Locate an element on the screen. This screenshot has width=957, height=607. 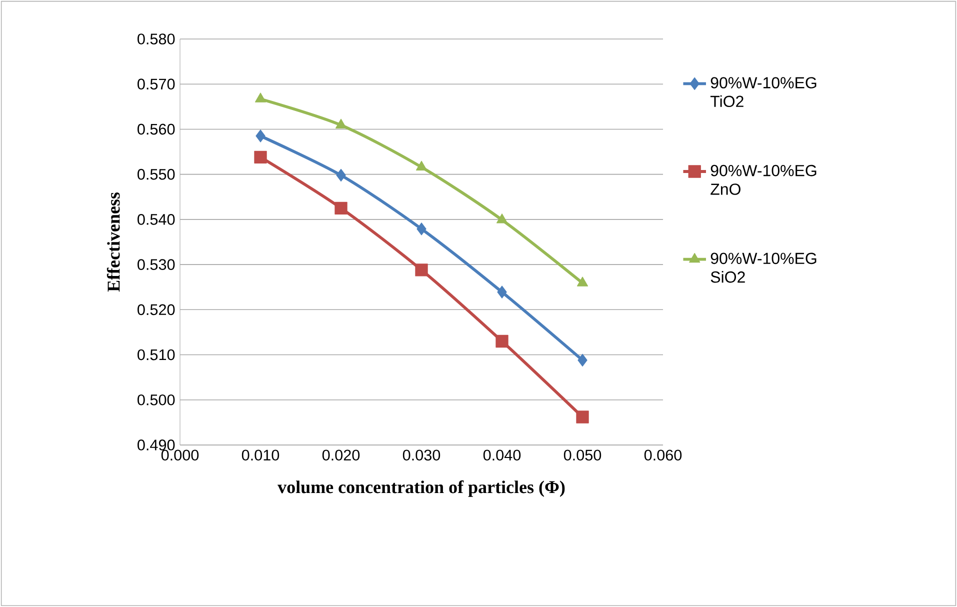
y-tick-label: 0.530 is located at coordinates (156, 264).